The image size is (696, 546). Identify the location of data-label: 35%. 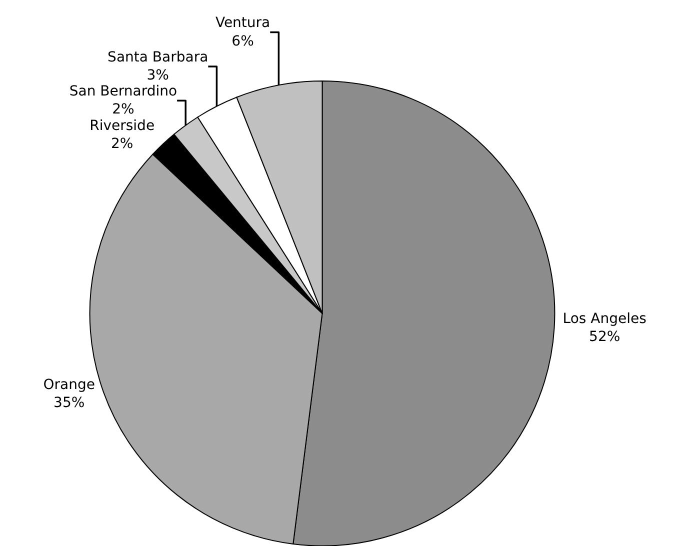
(69, 403).